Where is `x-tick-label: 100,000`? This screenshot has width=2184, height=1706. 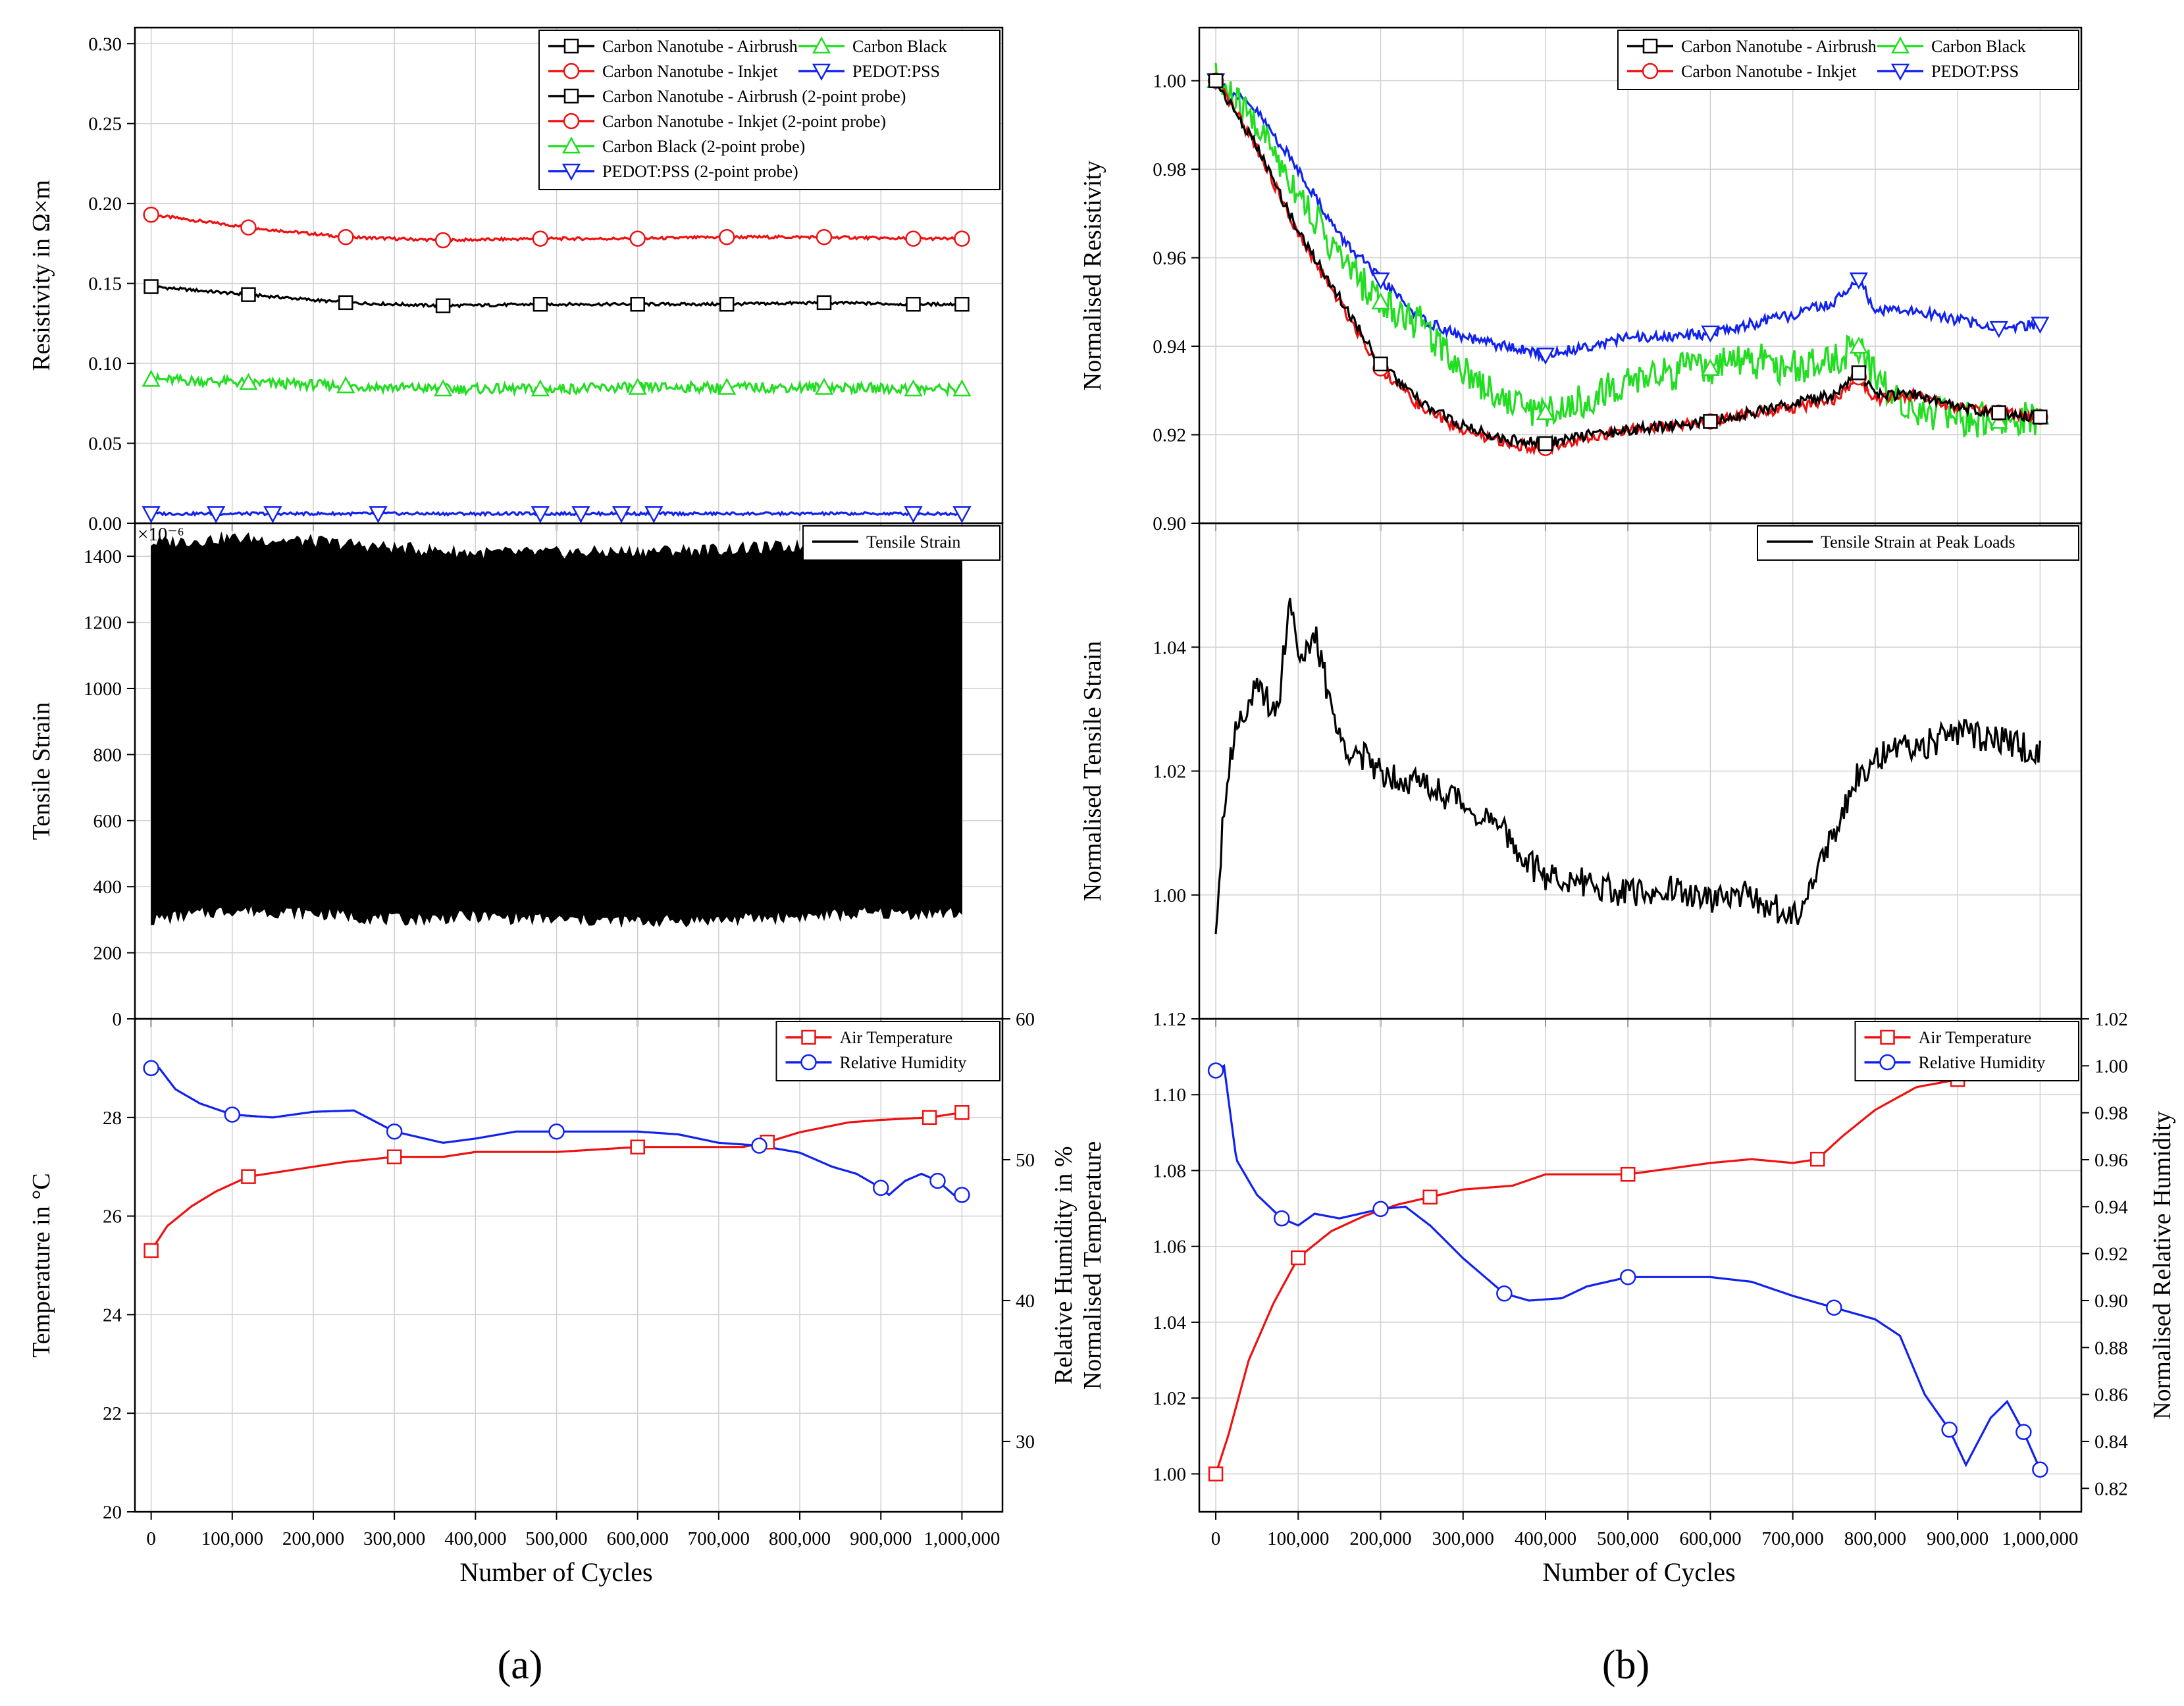
x-tick-label: 100,000 is located at coordinates (1298, 1538).